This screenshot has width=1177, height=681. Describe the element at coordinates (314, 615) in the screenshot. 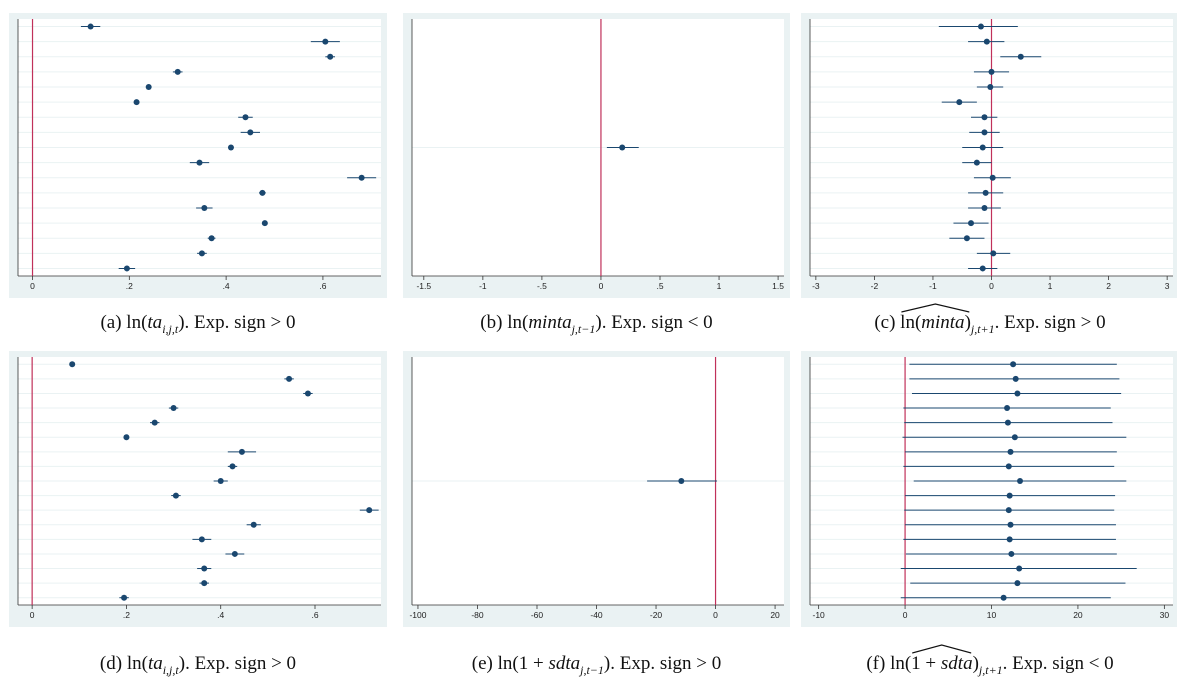

I see `chart-d-tick-label: .6` at that location.